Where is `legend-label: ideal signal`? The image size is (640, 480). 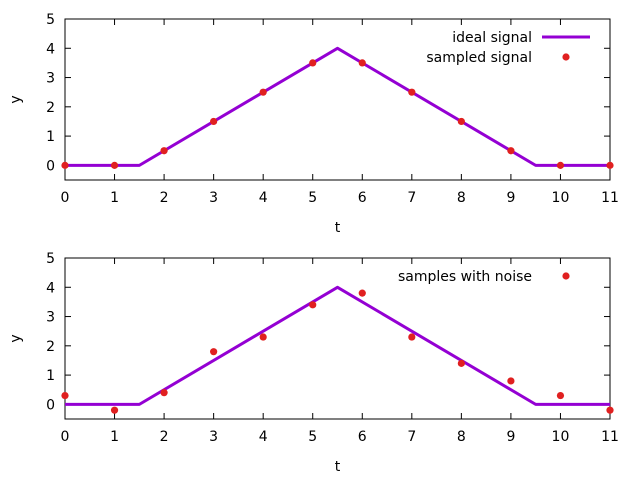
legend-label: ideal signal is located at coordinates (492, 38).